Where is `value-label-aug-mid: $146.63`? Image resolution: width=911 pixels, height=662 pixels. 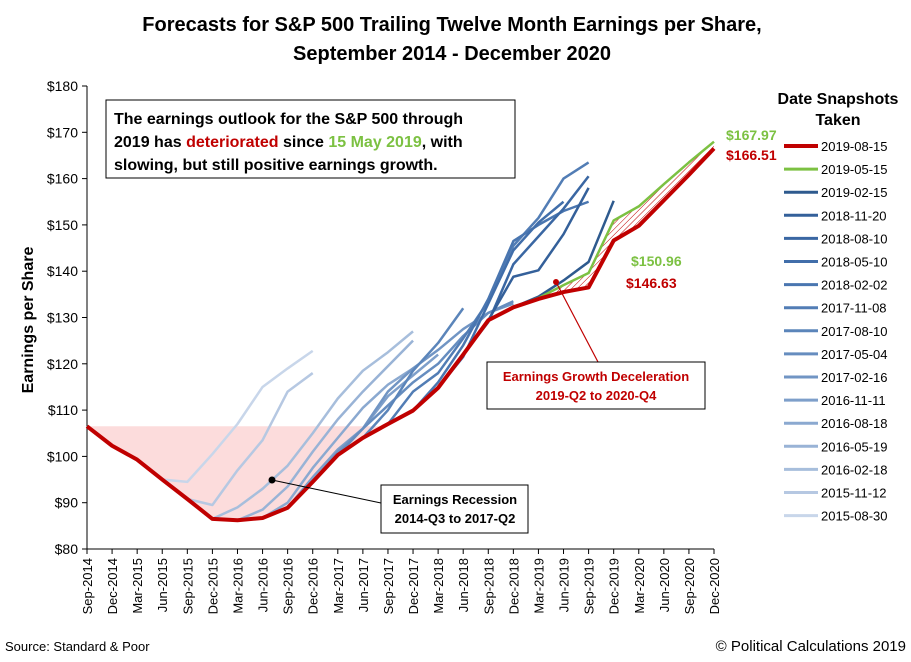 value-label-aug-mid: $146.63 is located at coordinates (651, 283).